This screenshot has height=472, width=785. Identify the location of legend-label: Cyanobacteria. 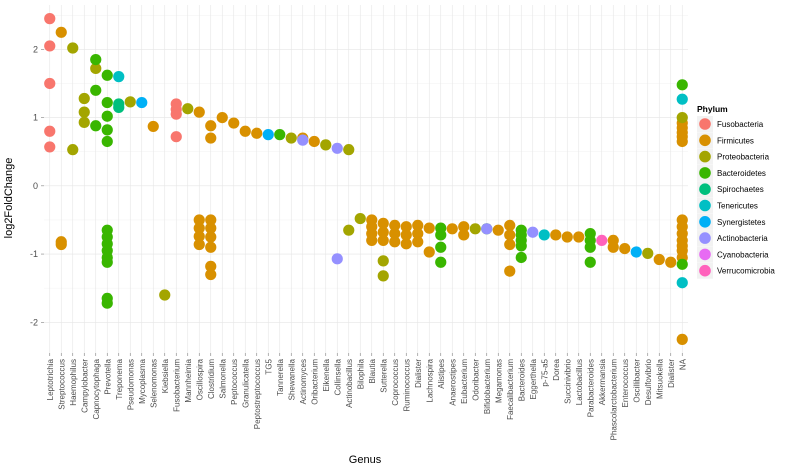
(743, 254).